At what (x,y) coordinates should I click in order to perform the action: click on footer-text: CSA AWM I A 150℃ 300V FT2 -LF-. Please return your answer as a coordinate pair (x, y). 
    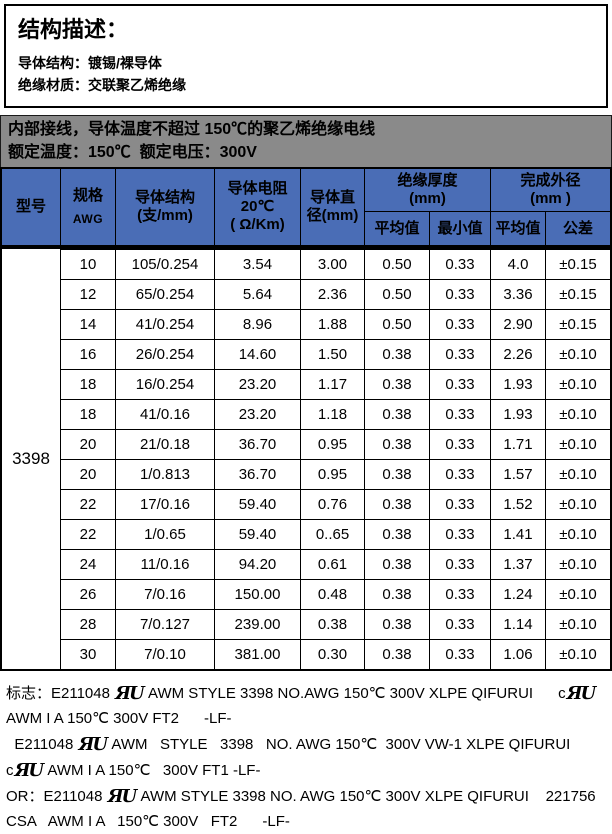
    Looking at the image, I should click on (148, 821).